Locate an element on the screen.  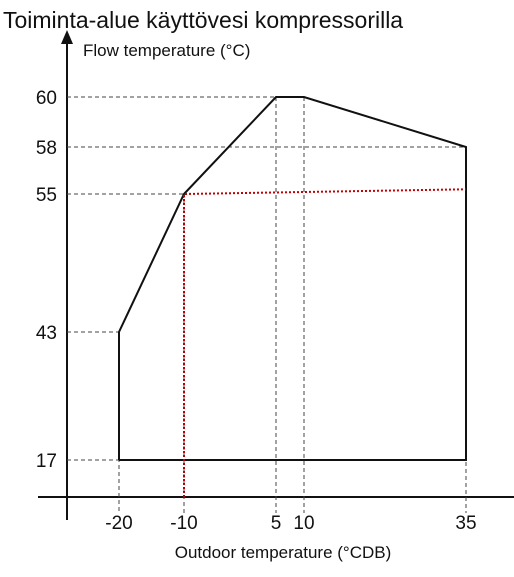
y-tick-label: 17 is located at coordinates (46, 461).